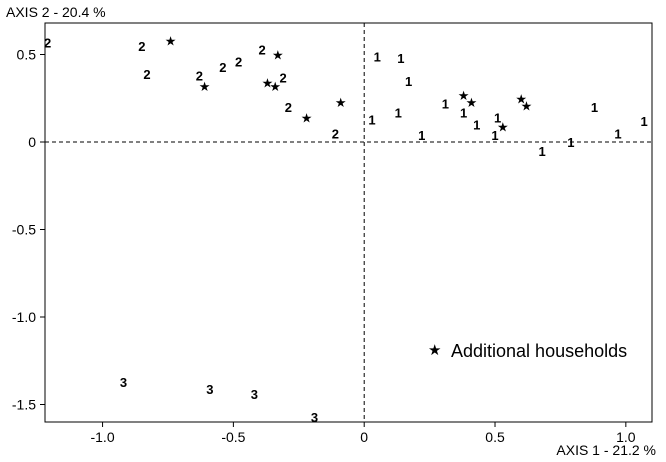 Image resolution: width=666 pixels, height=462 pixels. Describe the element at coordinates (495, 437) in the screenshot. I see `x-tick-label: 0.5` at that location.